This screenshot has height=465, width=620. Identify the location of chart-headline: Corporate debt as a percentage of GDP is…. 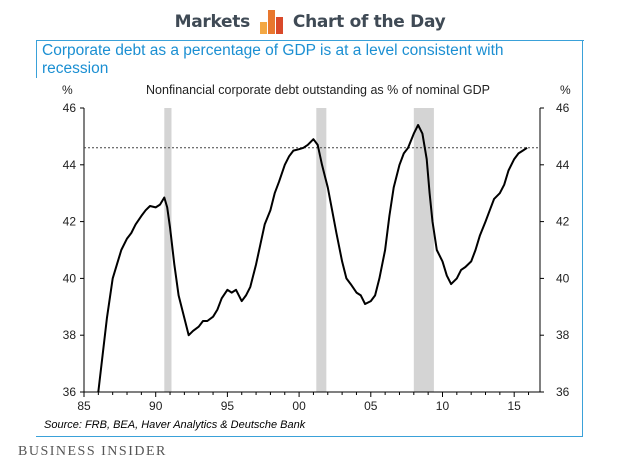
(273, 59).